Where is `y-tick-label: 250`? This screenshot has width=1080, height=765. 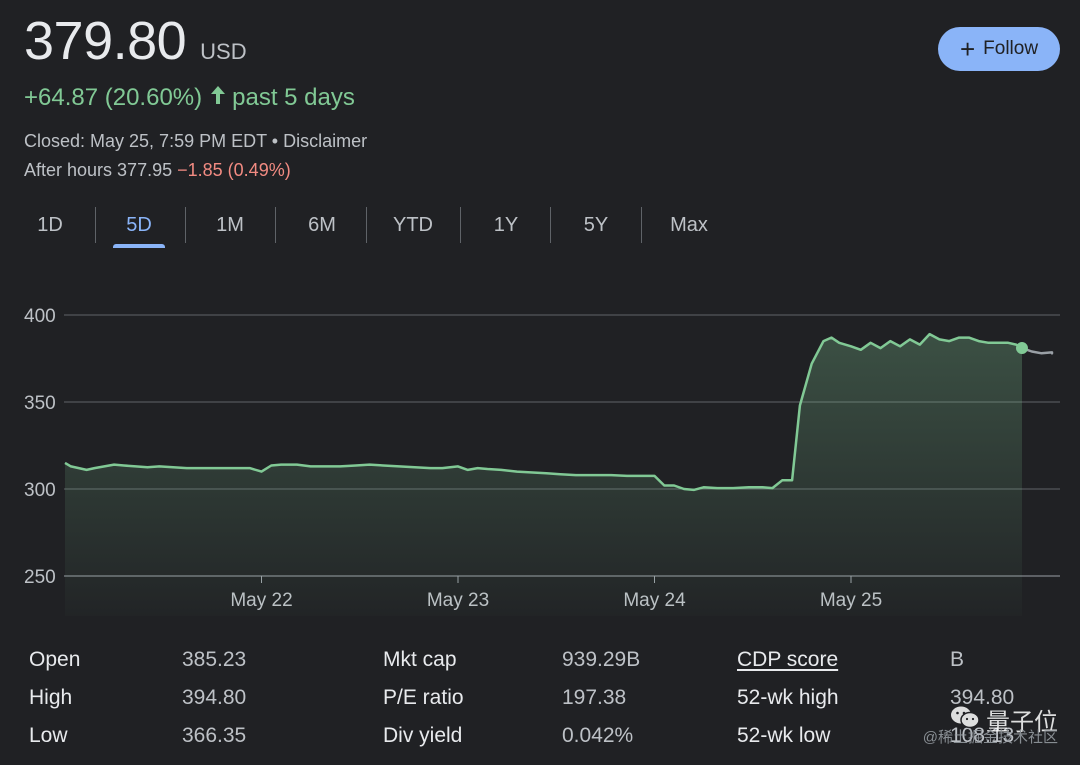 y-tick-label: 250 is located at coordinates (40, 577).